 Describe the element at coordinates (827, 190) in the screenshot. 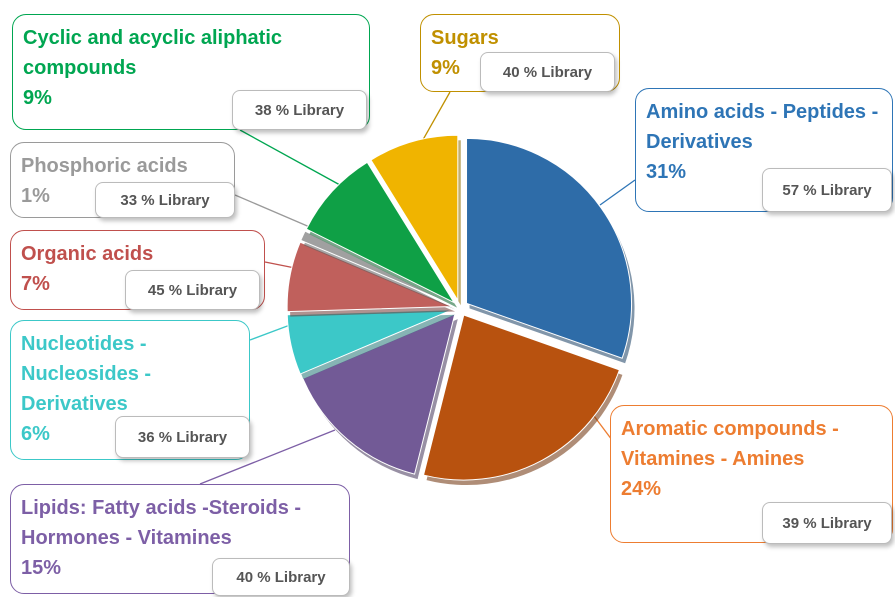

I see `library-label: 57 % Library` at that location.